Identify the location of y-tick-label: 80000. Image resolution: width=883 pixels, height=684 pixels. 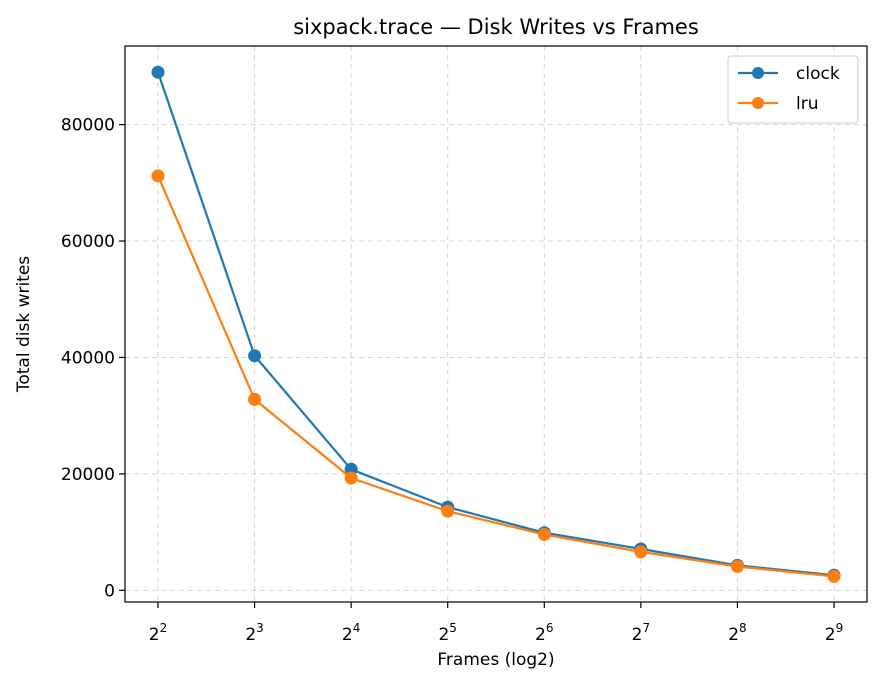
(88, 126).